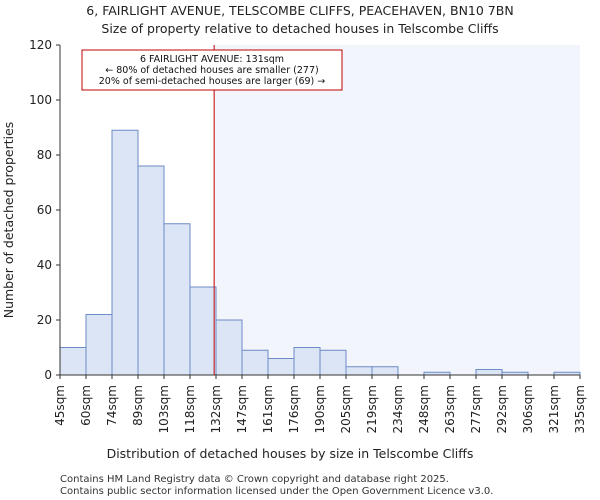 Image resolution: width=600 pixels, height=500 pixels. I want to click on y-tick-label-100: 100, so click(40, 100).